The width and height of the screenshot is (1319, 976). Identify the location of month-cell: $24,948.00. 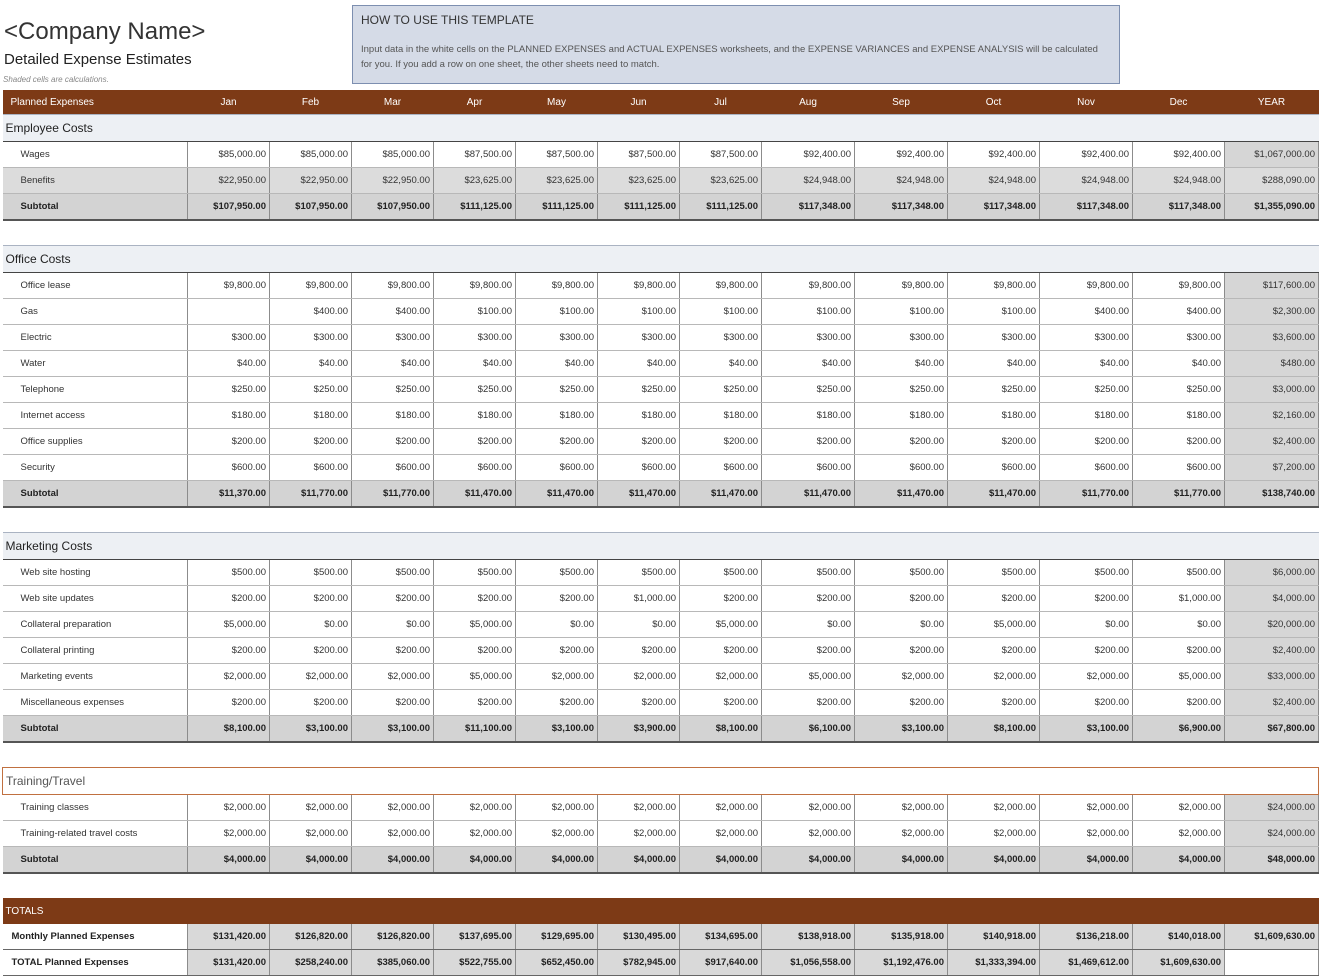
(901, 180).